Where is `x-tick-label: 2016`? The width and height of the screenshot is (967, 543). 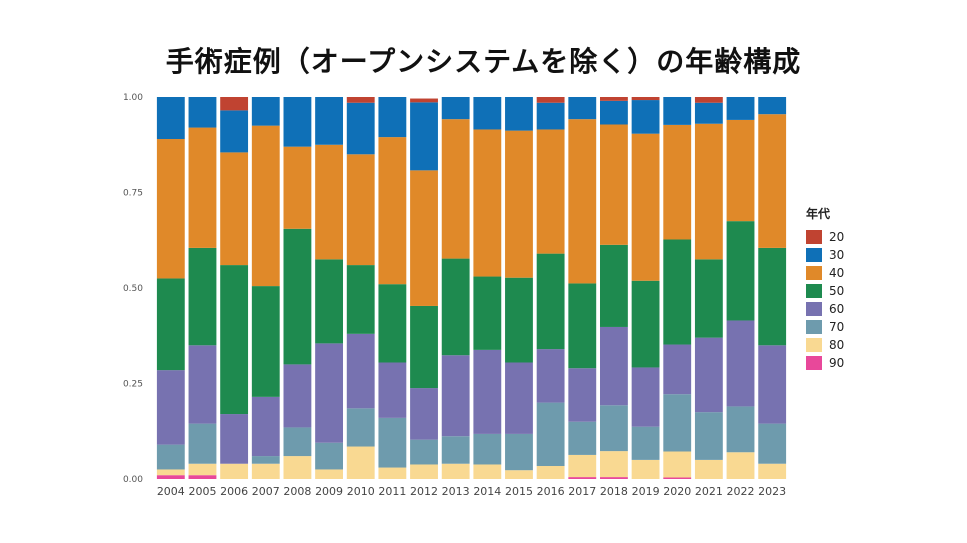
x-tick-label: 2016 is located at coordinates (551, 491).